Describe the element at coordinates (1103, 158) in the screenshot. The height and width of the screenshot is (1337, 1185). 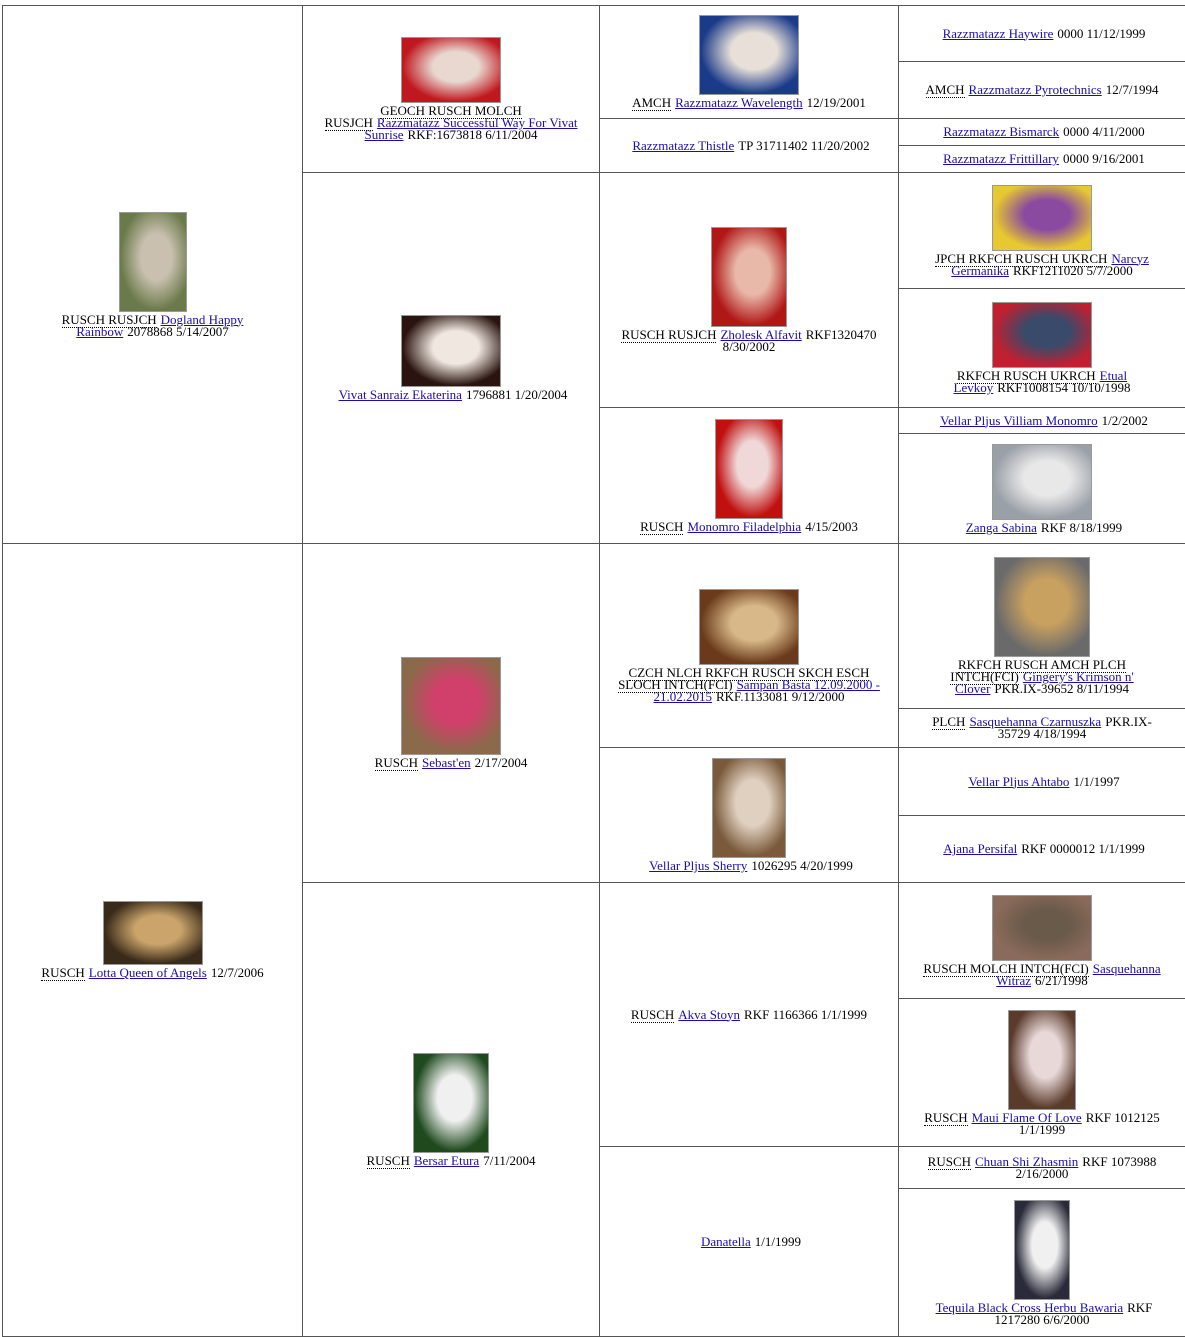
I see `dog-info: 0000 9/16/2001` at that location.